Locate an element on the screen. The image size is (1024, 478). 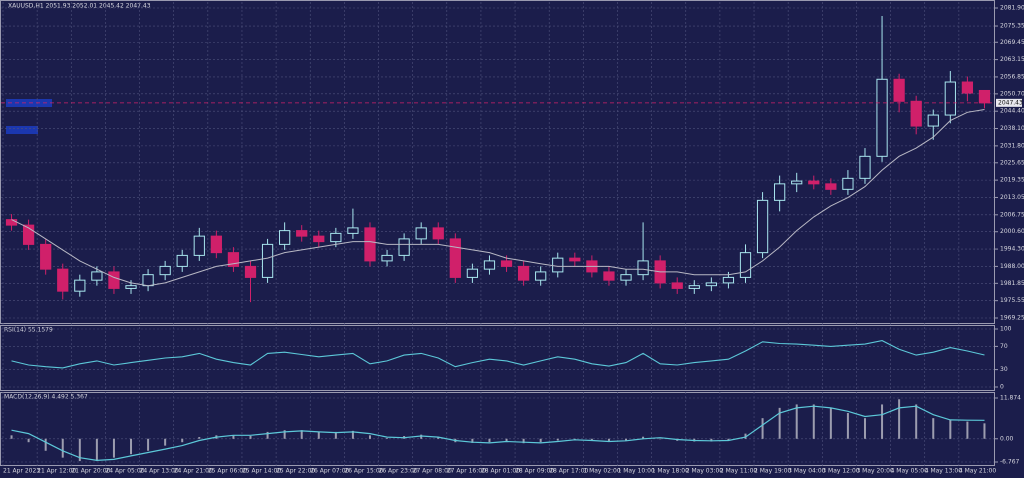
x-tick-label: 1 May 02:00 is located at coordinates (602, 471).